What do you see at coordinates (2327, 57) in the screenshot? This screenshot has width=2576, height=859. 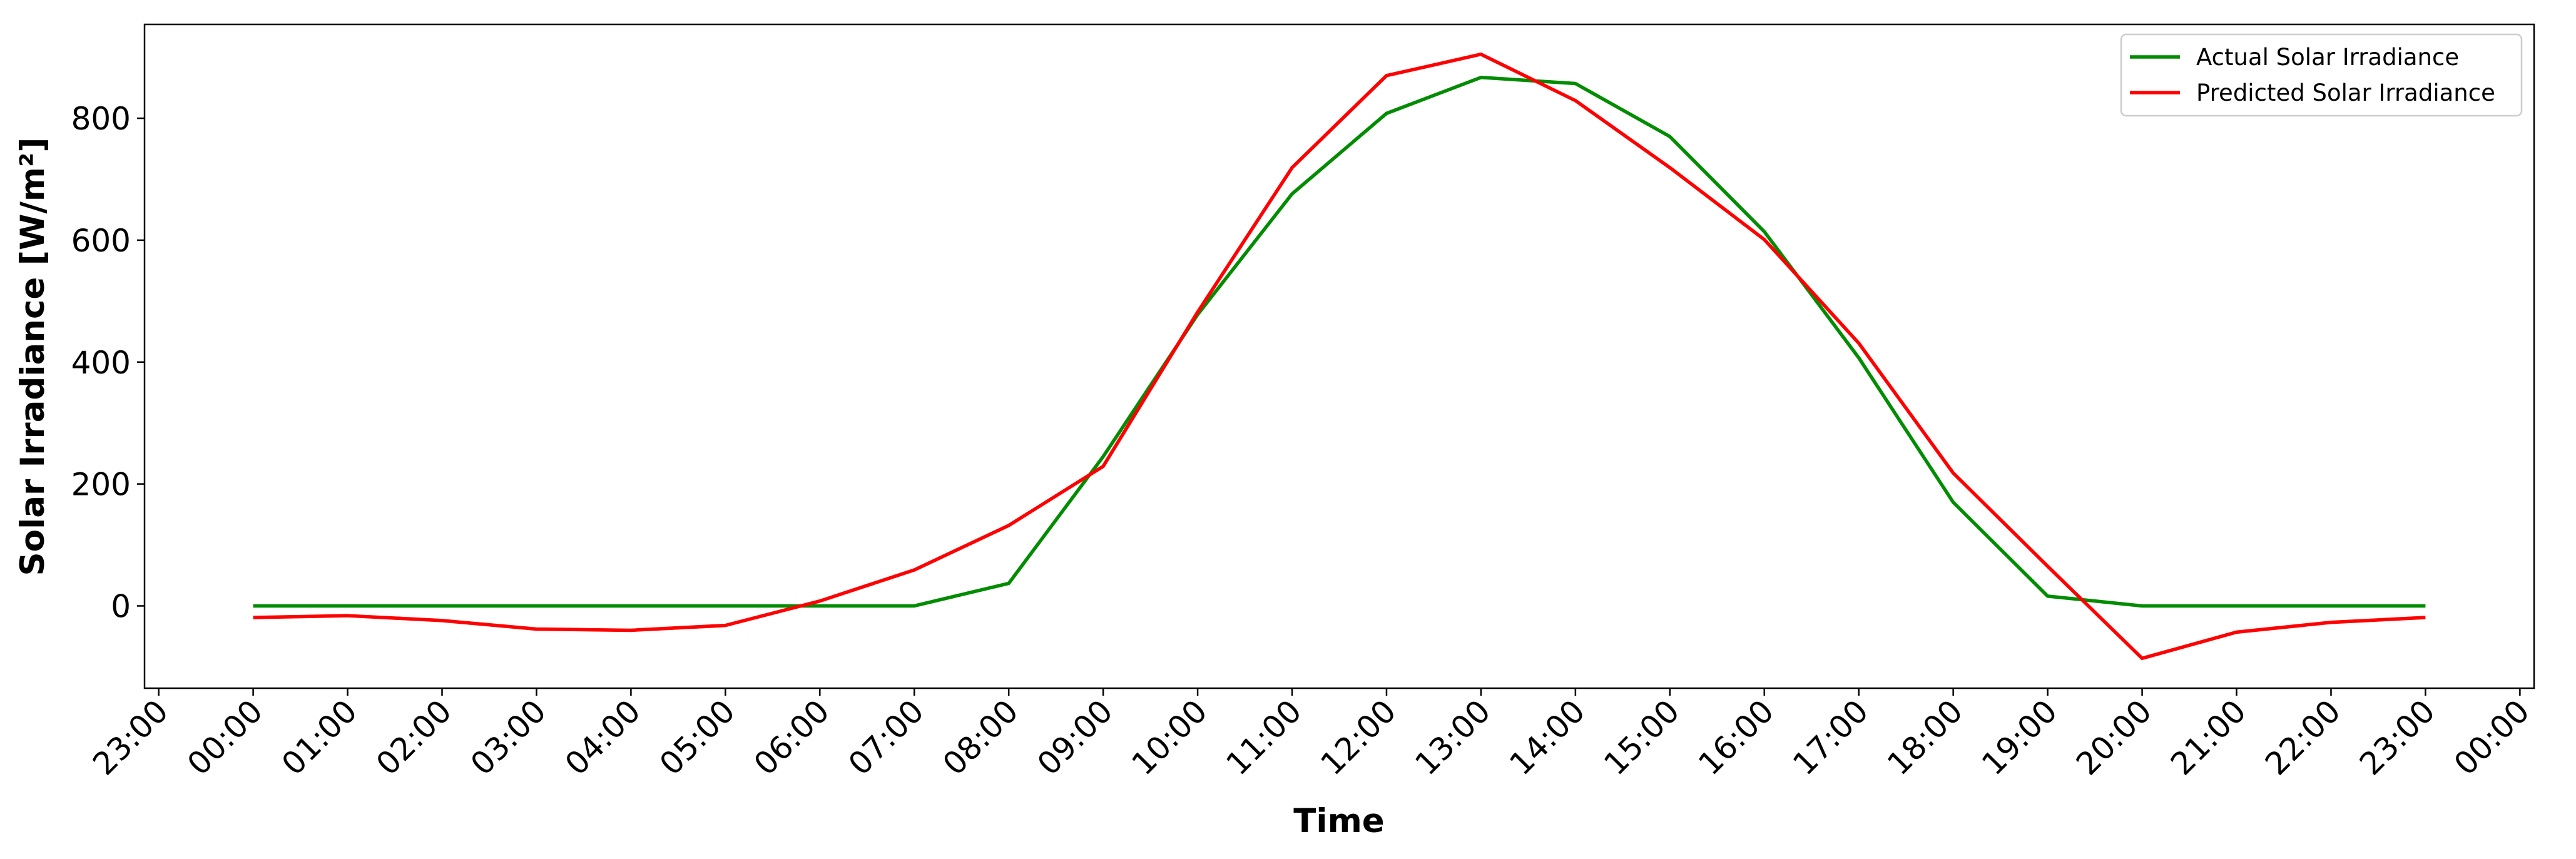 I see `legend-label: Actual Solar Irradiance` at bounding box center [2327, 57].